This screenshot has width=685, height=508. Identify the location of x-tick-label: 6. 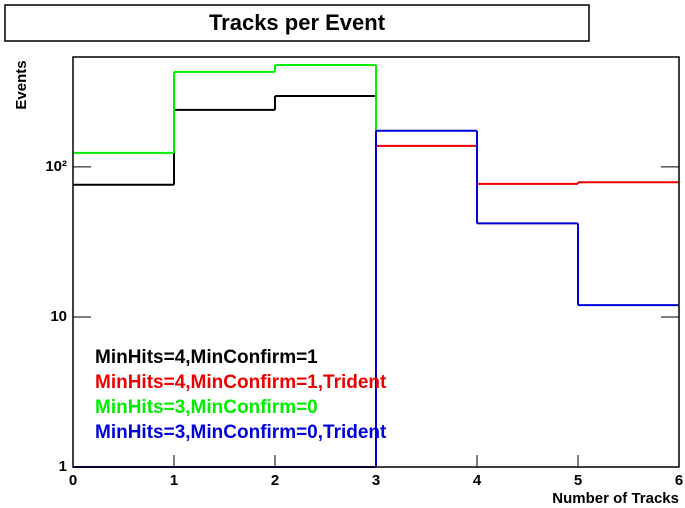
(679, 480).